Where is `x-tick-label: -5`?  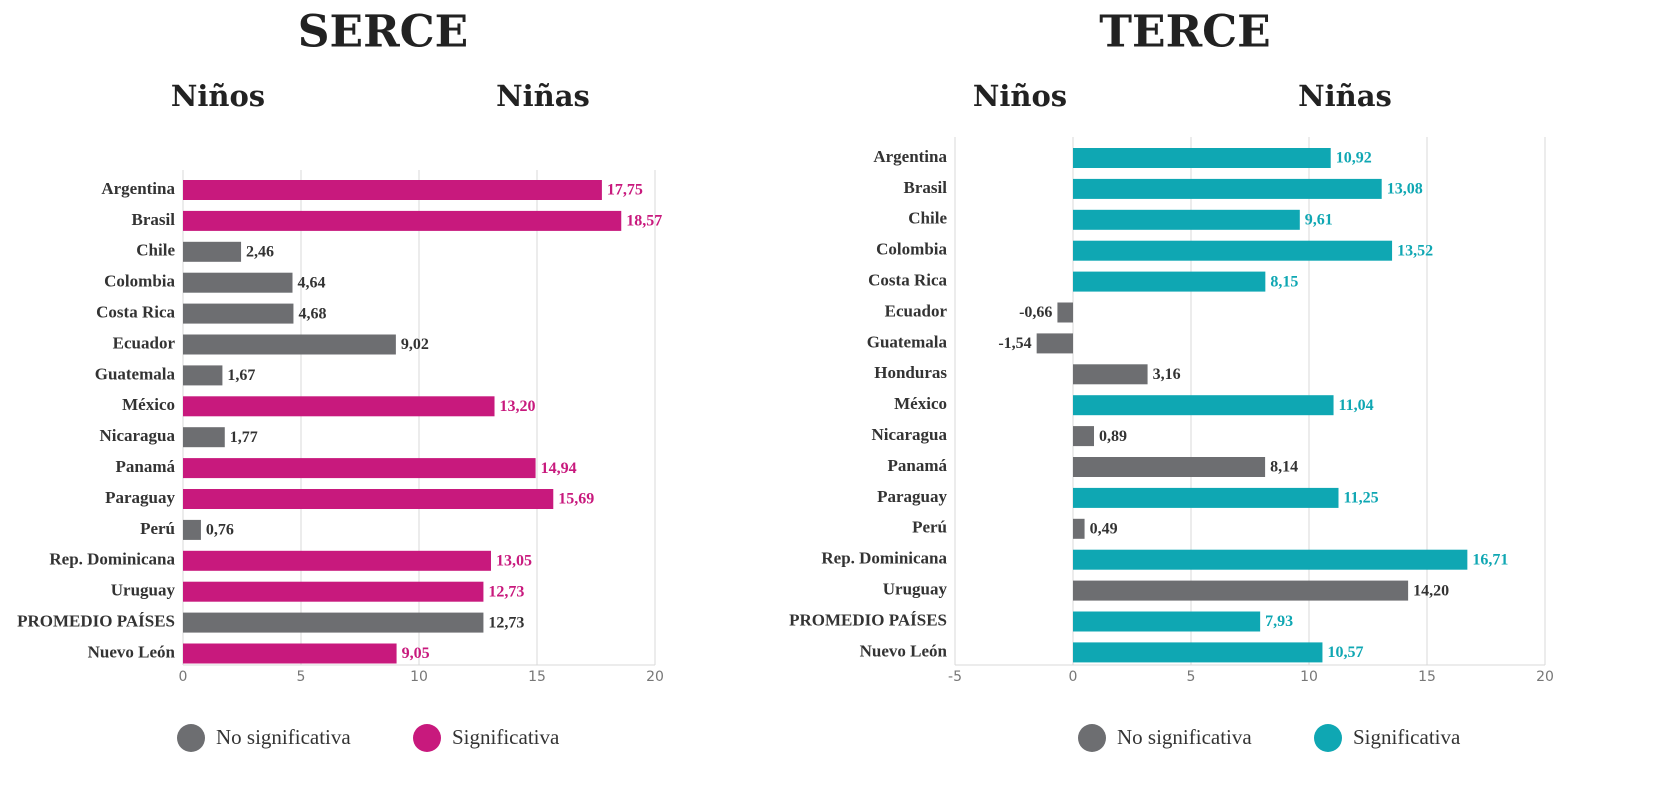
x-tick-label: -5 is located at coordinates (955, 677).